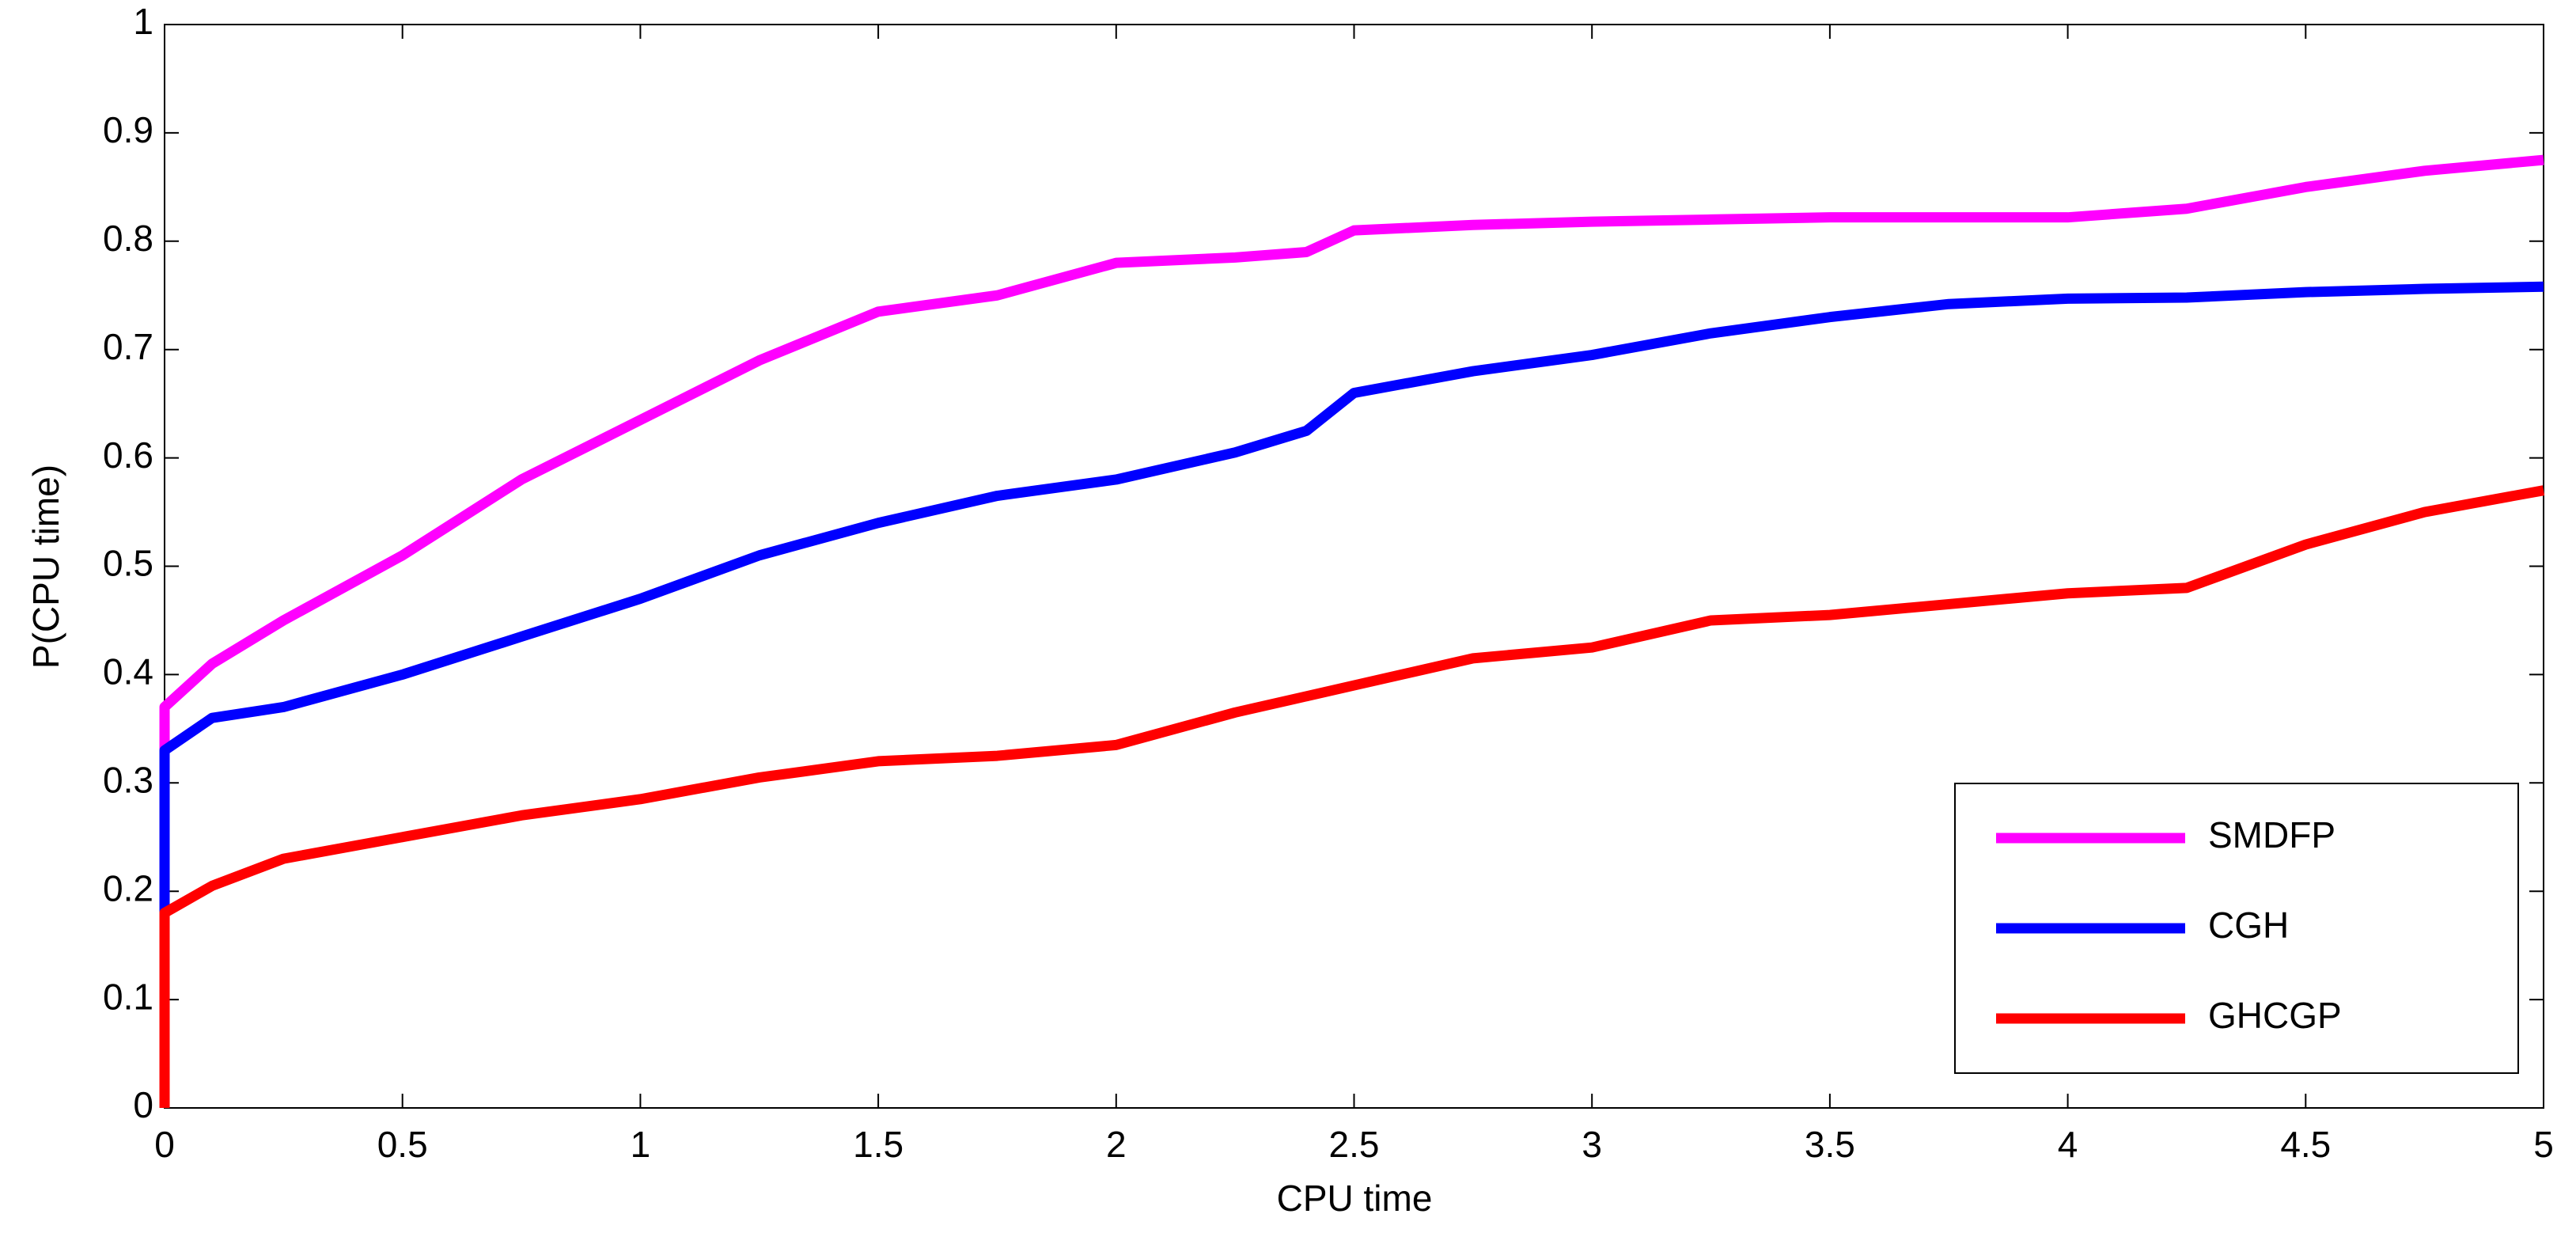  What do you see at coordinates (2271, 835) in the screenshot?
I see `legend-label: SMDFP` at bounding box center [2271, 835].